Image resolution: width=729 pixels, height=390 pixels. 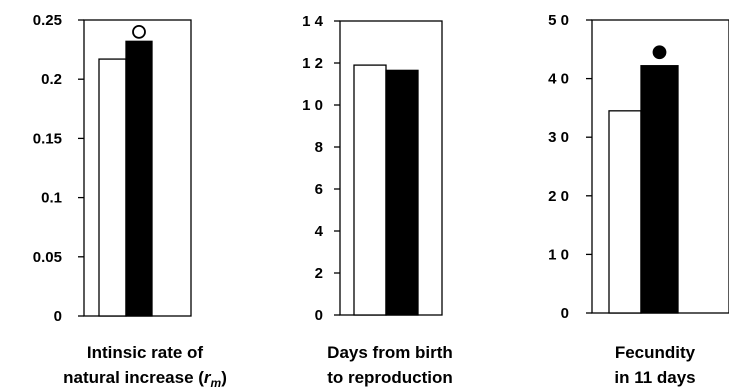 I want to click on y-tick-label: 0.1, so click(x=51, y=198).